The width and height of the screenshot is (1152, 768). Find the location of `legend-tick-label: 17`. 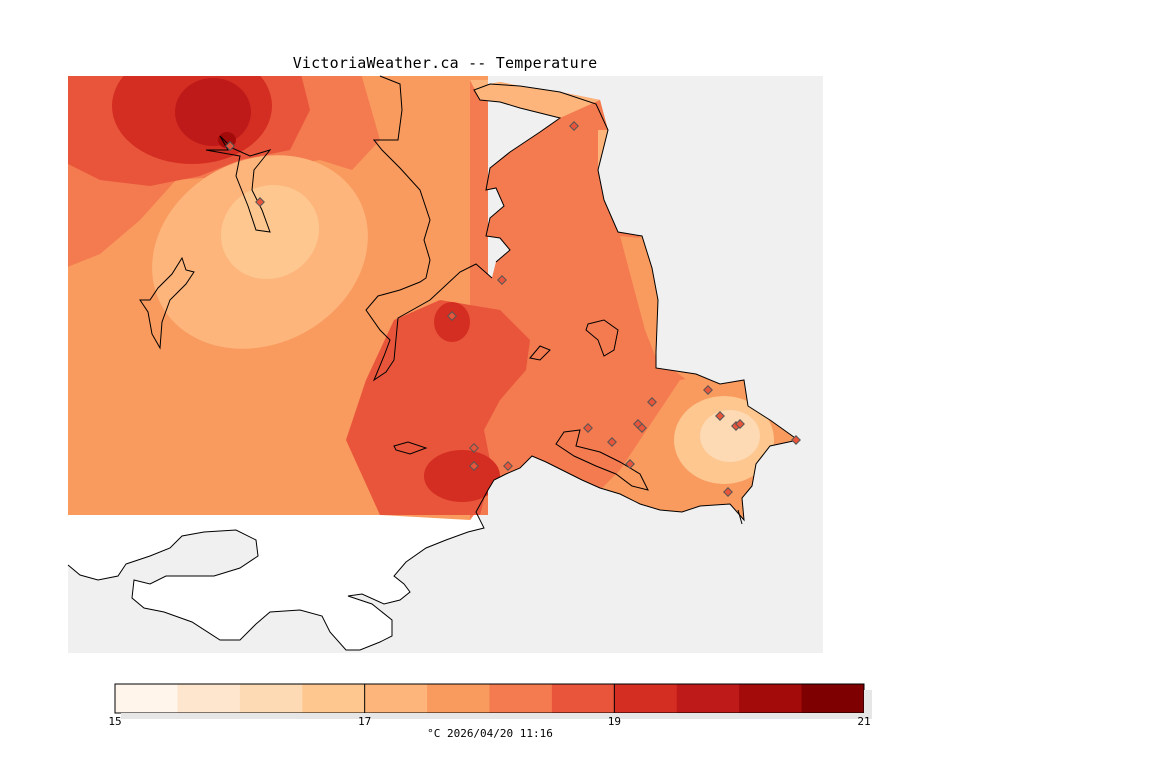

legend-tick-label: 17 is located at coordinates (365, 721).